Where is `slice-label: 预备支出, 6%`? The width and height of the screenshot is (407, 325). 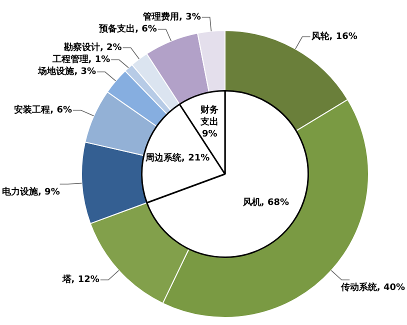
slice-label: 预备支出, 6% is located at coordinates (127, 29).